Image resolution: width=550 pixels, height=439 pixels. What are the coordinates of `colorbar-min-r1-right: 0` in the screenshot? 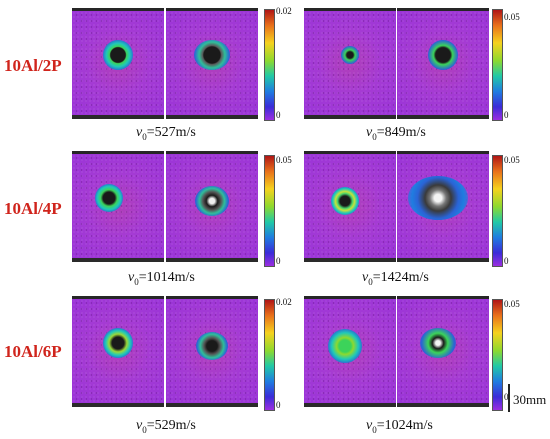 It's located at (506, 115).